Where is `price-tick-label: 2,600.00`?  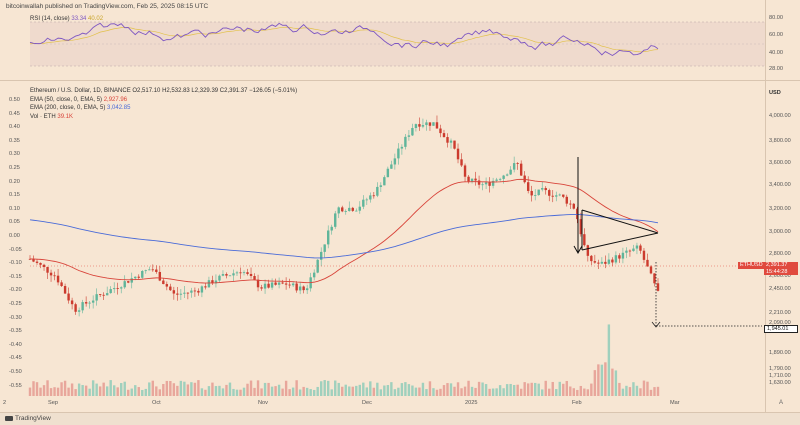
price-tick-label: 2,600.00 is located at coordinates (780, 276).